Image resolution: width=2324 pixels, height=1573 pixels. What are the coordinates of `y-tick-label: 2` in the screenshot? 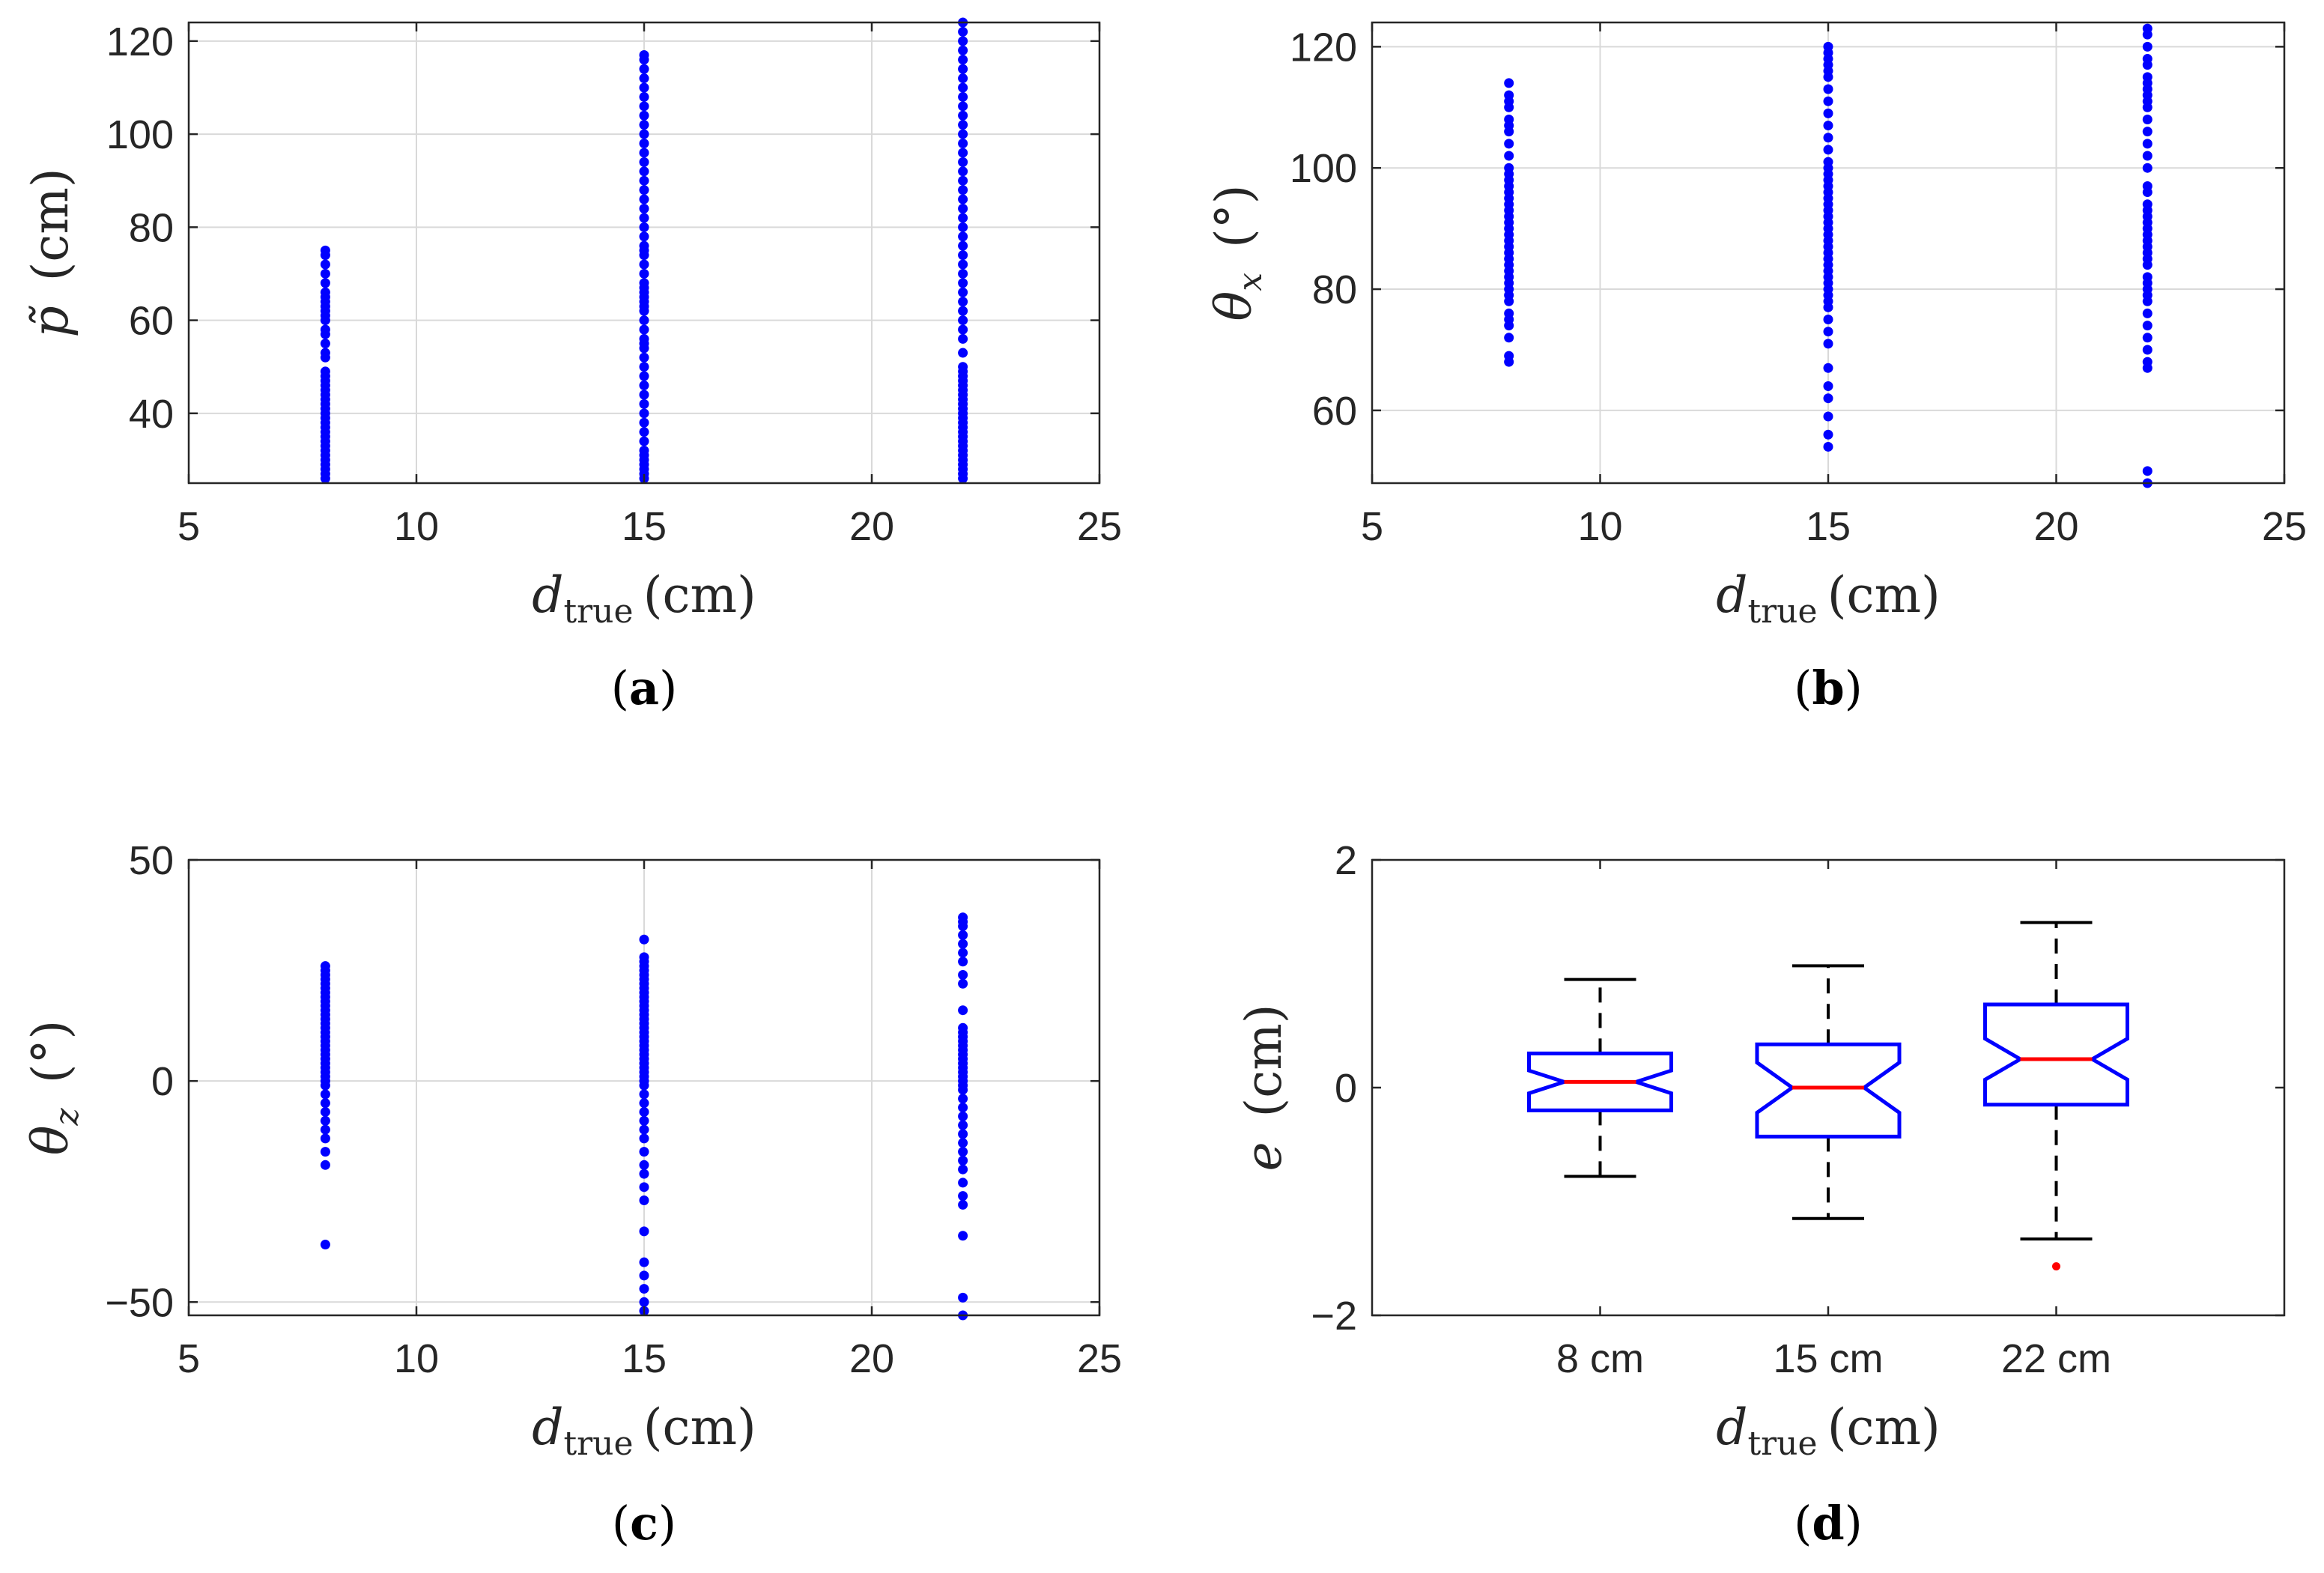 It's located at (1346, 860).